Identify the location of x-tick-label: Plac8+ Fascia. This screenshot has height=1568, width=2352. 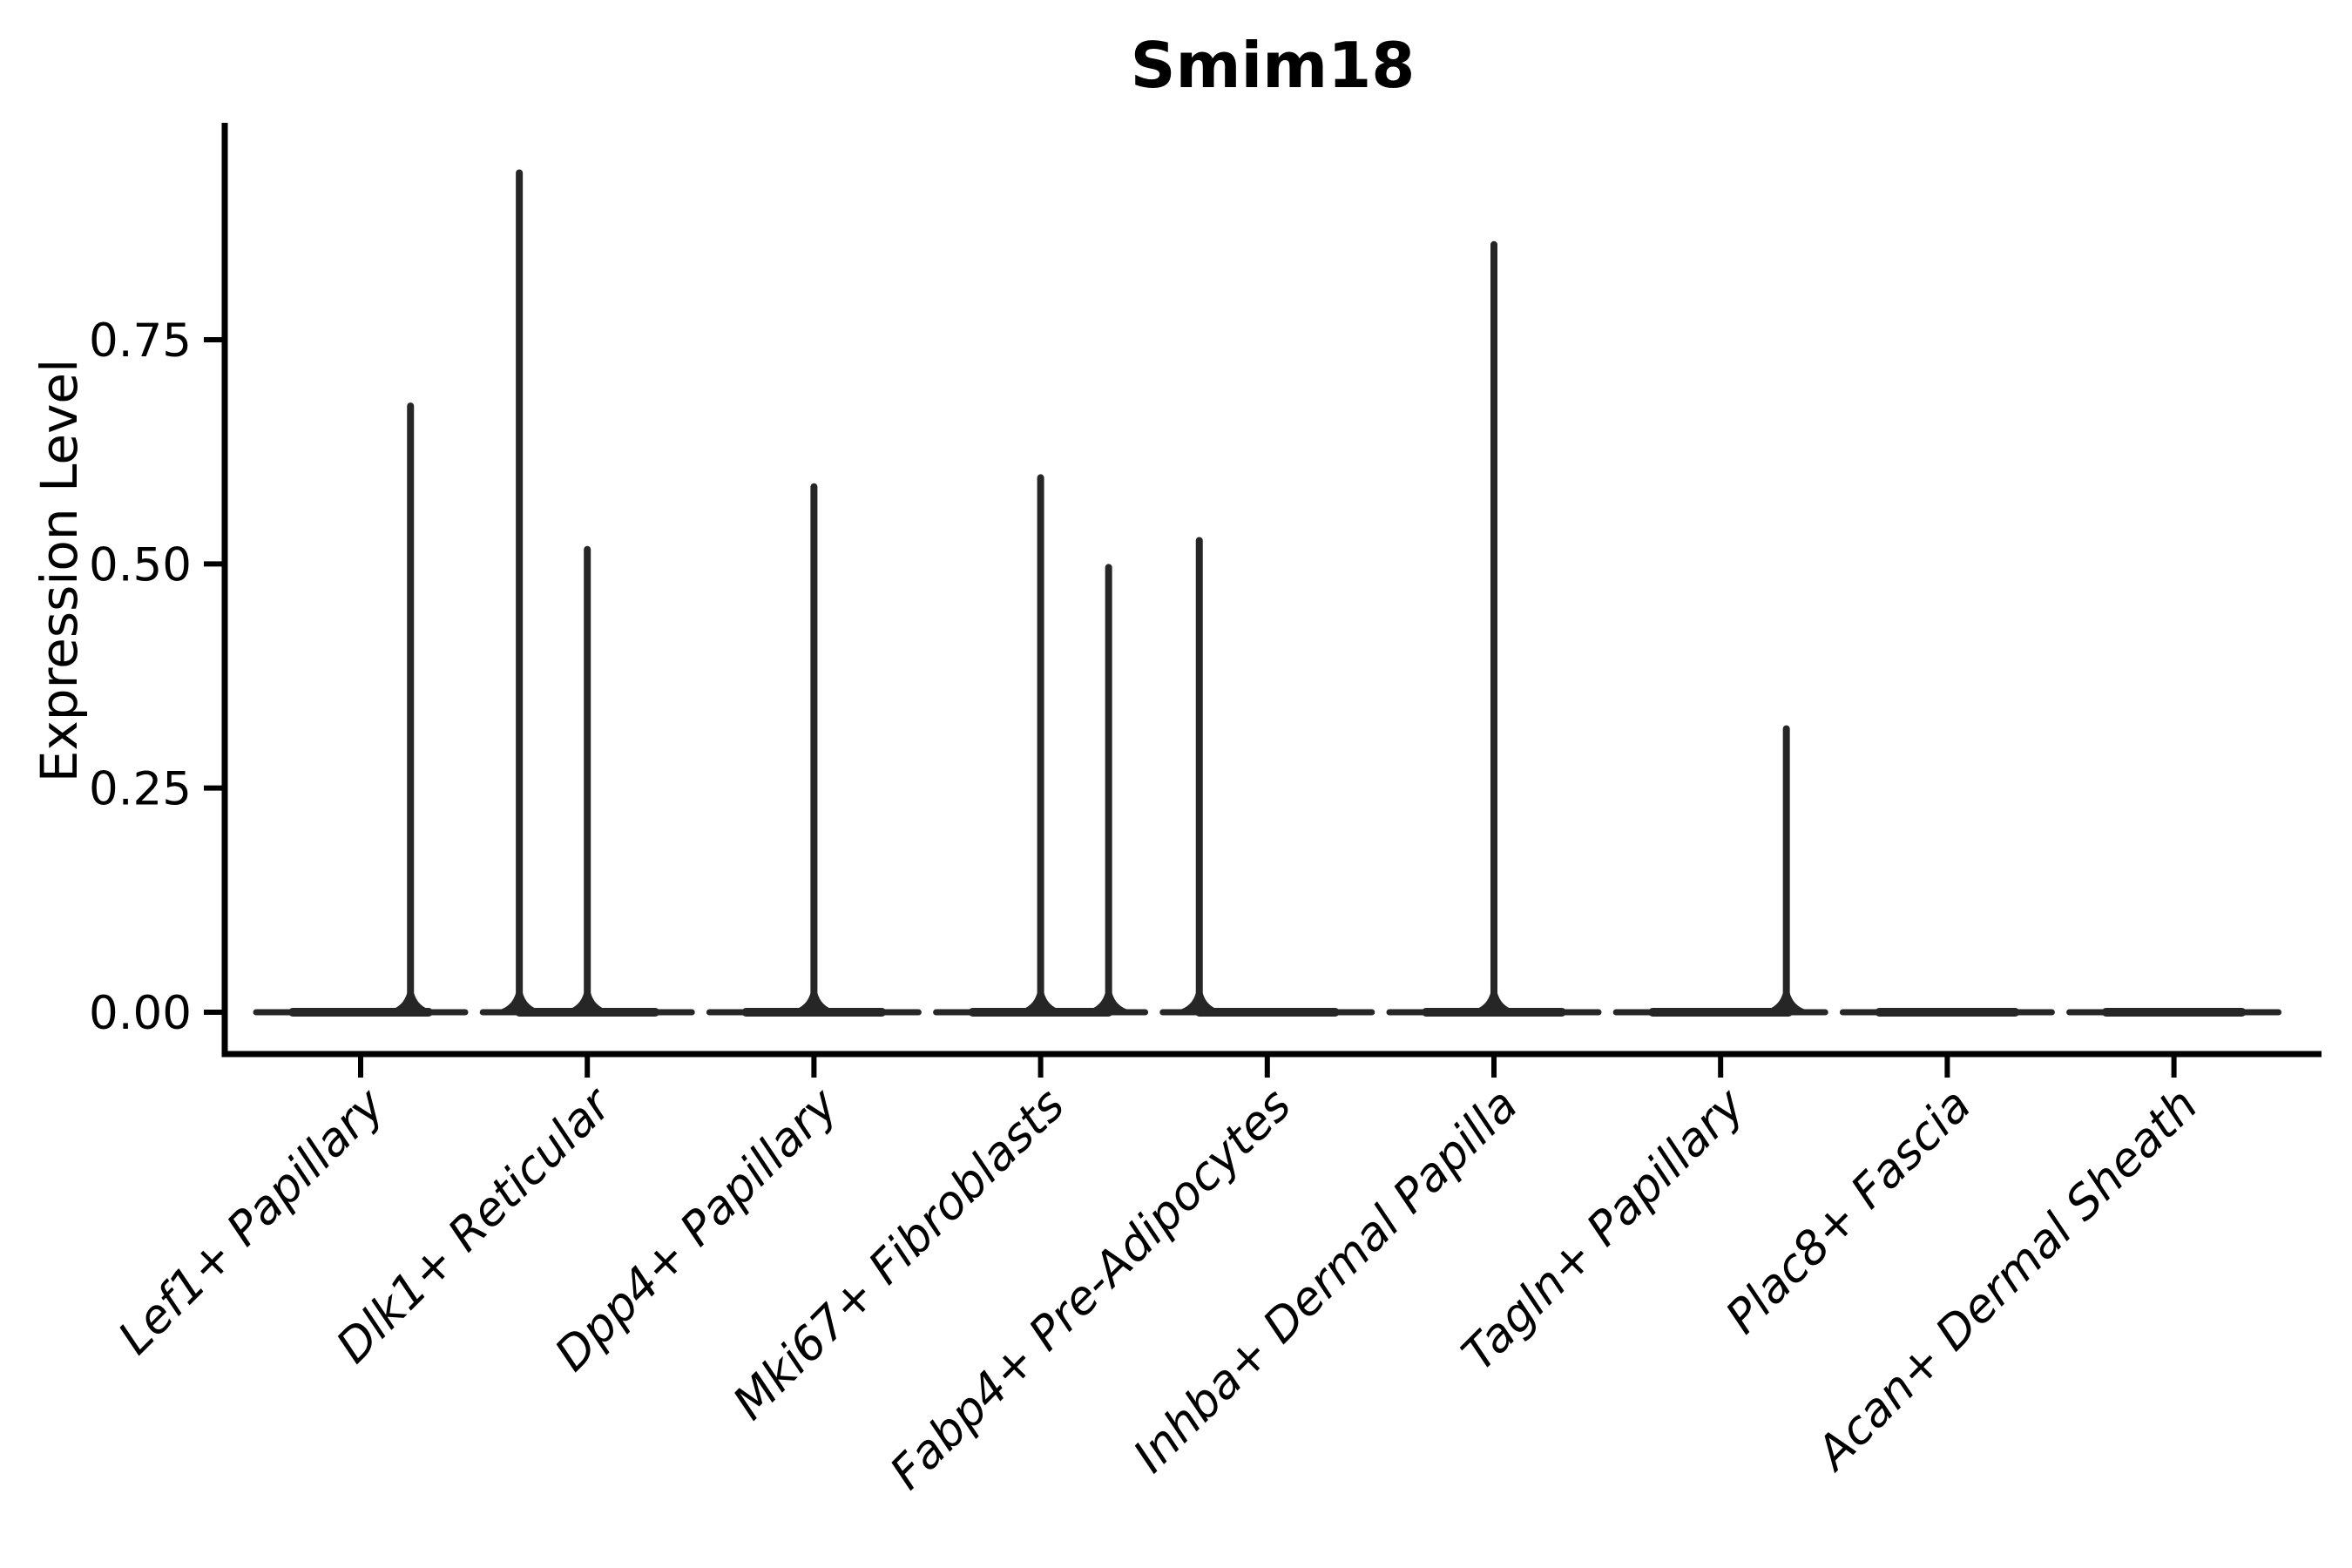
(1849, 1211).